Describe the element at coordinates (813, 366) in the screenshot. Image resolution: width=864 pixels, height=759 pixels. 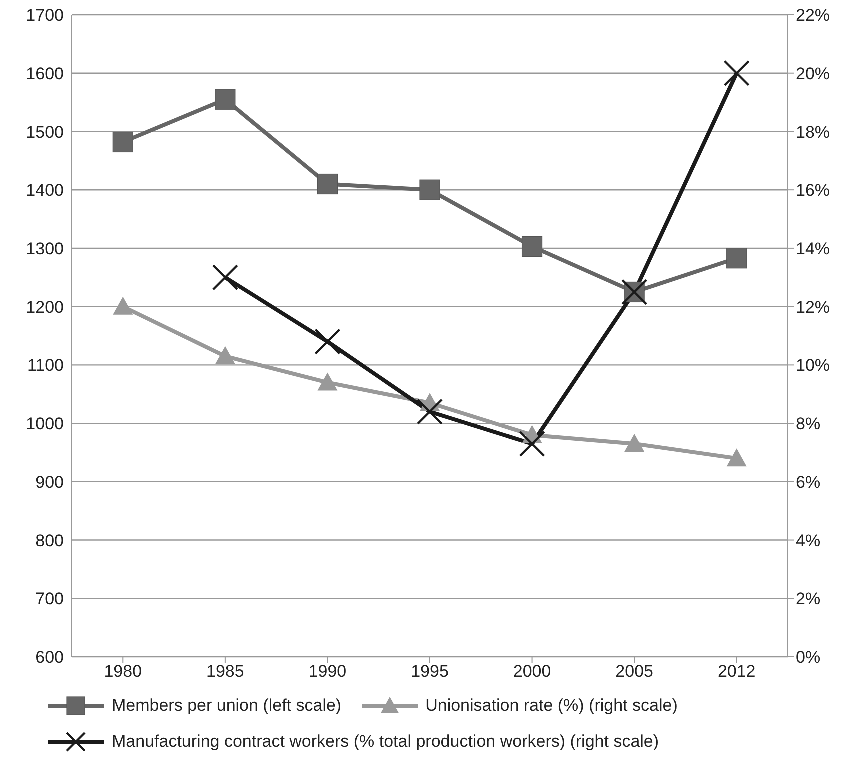
I see `y2-tick-label: 10%` at that location.